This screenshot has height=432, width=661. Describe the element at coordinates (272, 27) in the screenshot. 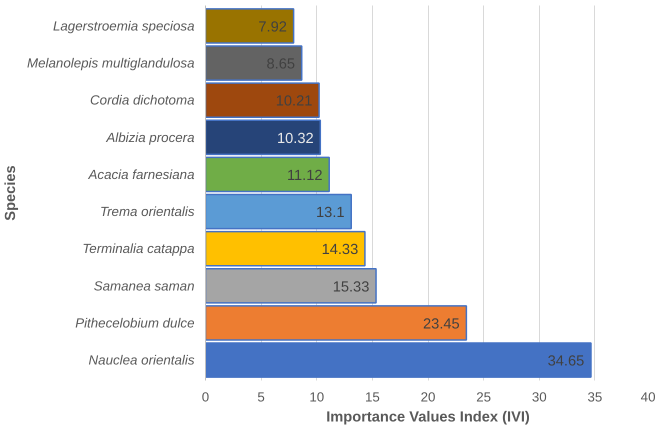

I see `data-label: 7.92` at that location.